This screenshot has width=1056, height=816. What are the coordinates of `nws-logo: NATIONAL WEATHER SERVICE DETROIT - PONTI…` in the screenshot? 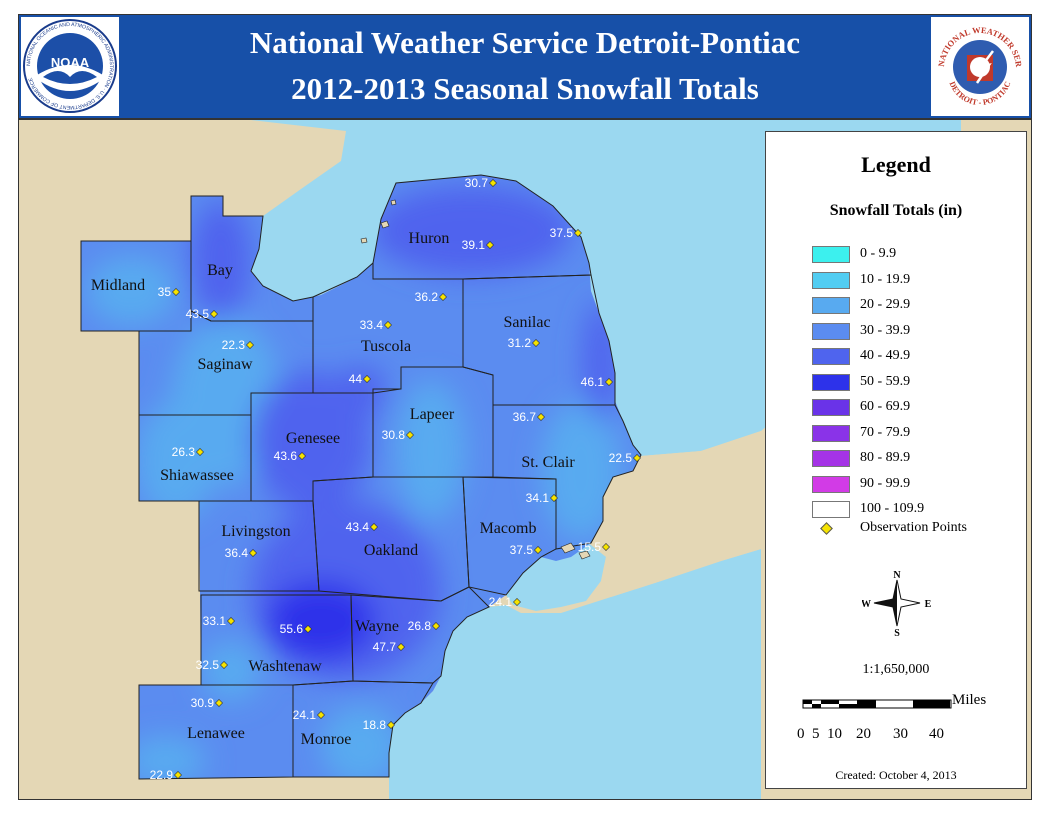 It's located at (978, 65).